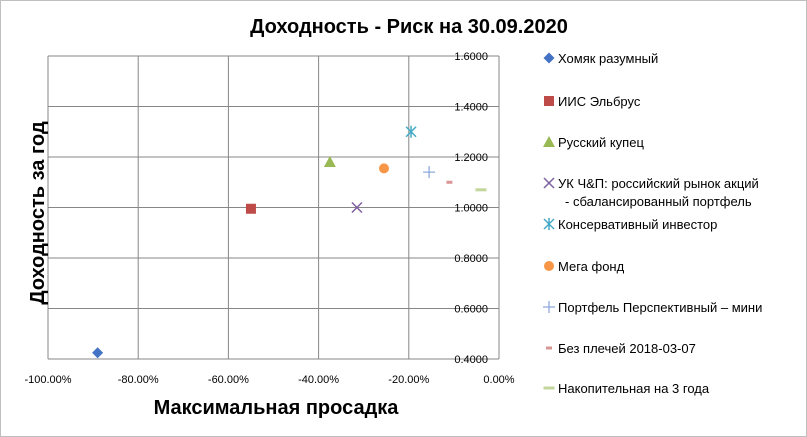 This screenshot has height=437, width=807. I want to click on y-tick-label: 1.6000, so click(471, 57).